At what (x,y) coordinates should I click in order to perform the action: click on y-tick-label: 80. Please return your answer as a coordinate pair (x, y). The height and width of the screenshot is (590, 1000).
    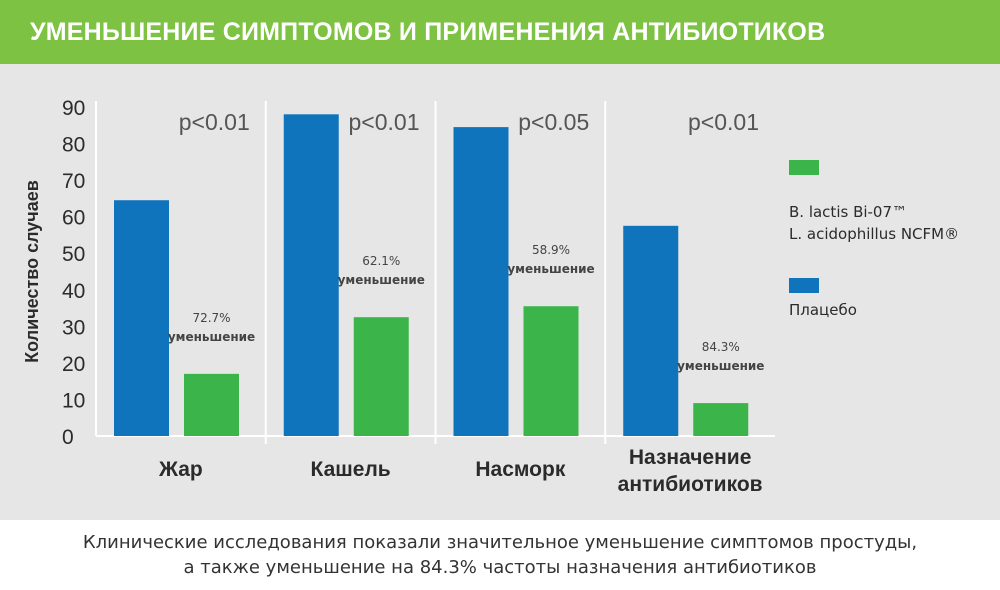
    Looking at the image, I should click on (73, 145).